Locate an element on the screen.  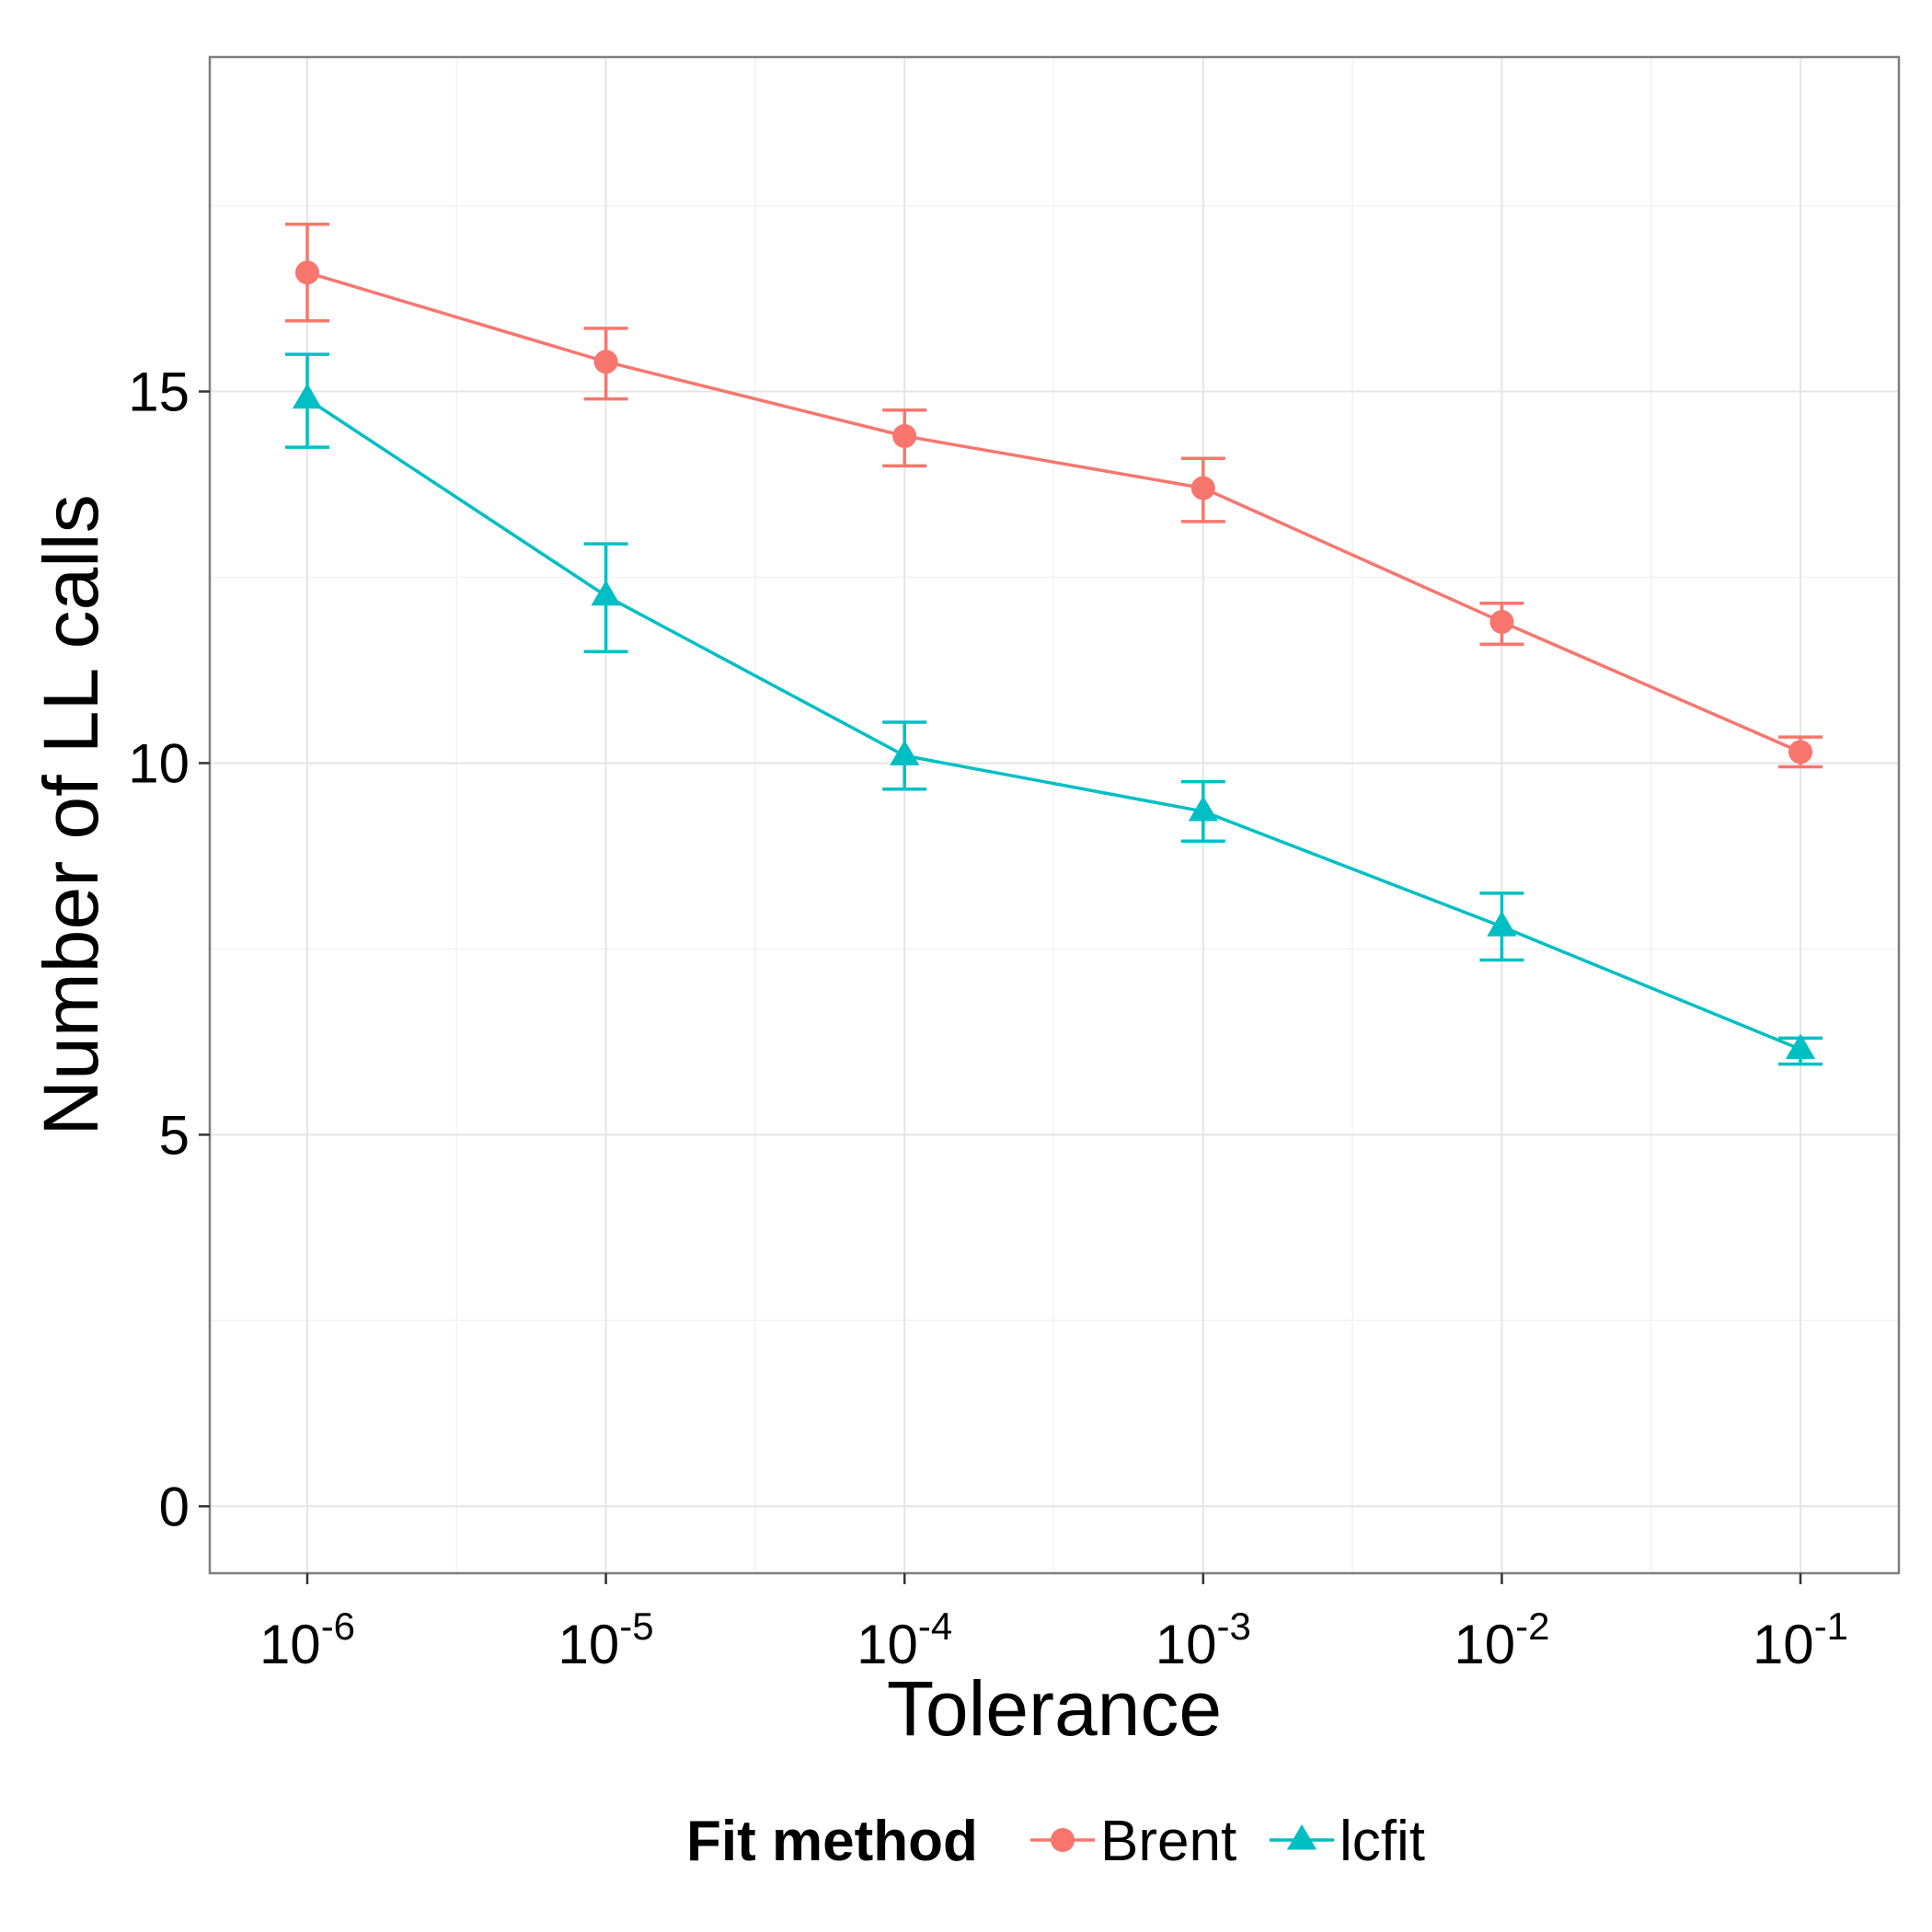
x-axis-title: Tolerance is located at coordinates (1054, 1708).